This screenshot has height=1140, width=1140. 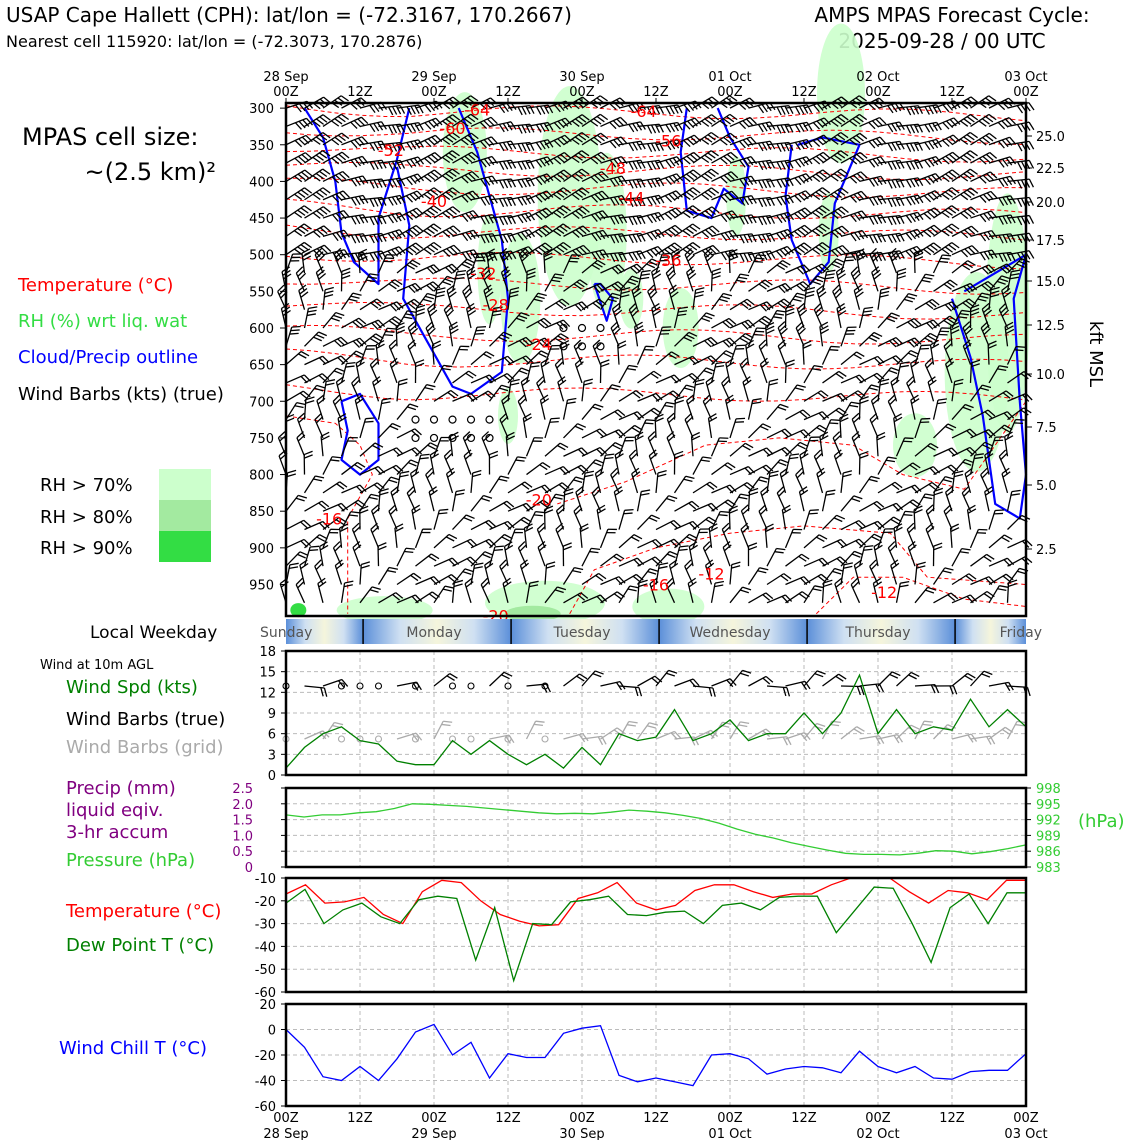 I want to click on sfc-wind-barb, so click(x=666, y=678).